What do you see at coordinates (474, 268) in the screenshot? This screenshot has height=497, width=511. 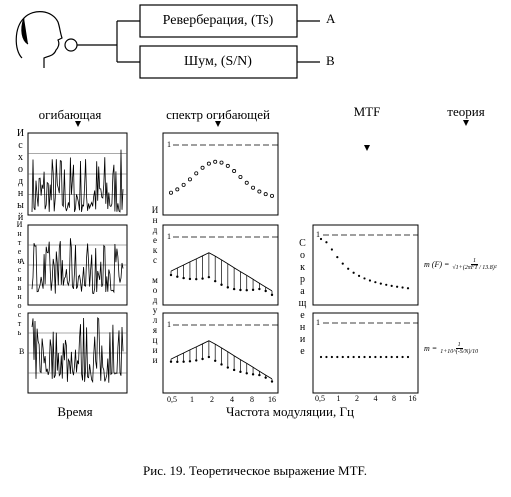 I see `denominator: √1+(2πFT / 13.8)²` at bounding box center [474, 268].